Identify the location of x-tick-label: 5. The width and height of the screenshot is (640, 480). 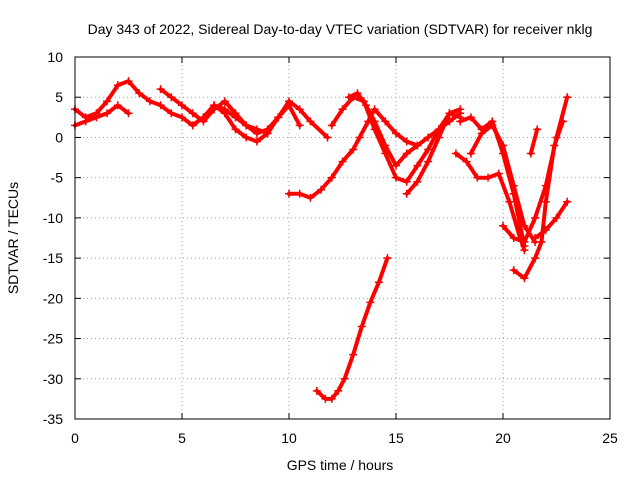
(182, 438).